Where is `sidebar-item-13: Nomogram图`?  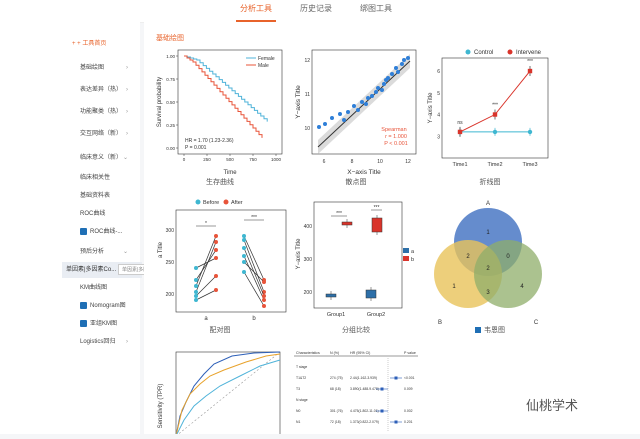 sidebar-item-13: Nomogram图 is located at coordinates (102, 306).